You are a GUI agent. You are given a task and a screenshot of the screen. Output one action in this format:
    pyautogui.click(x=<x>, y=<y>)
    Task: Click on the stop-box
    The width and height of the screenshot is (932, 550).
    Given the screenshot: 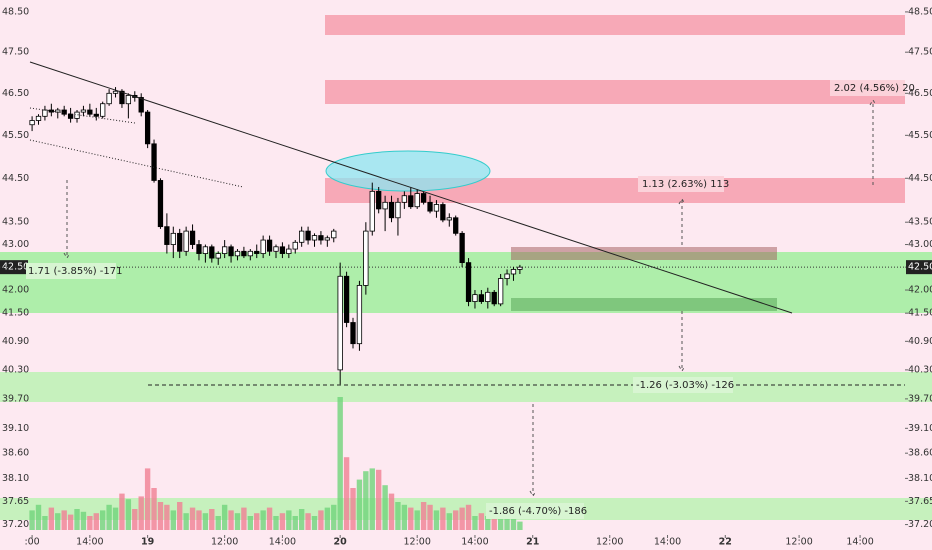 What is the action you would take?
    pyautogui.click(x=644, y=304)
    